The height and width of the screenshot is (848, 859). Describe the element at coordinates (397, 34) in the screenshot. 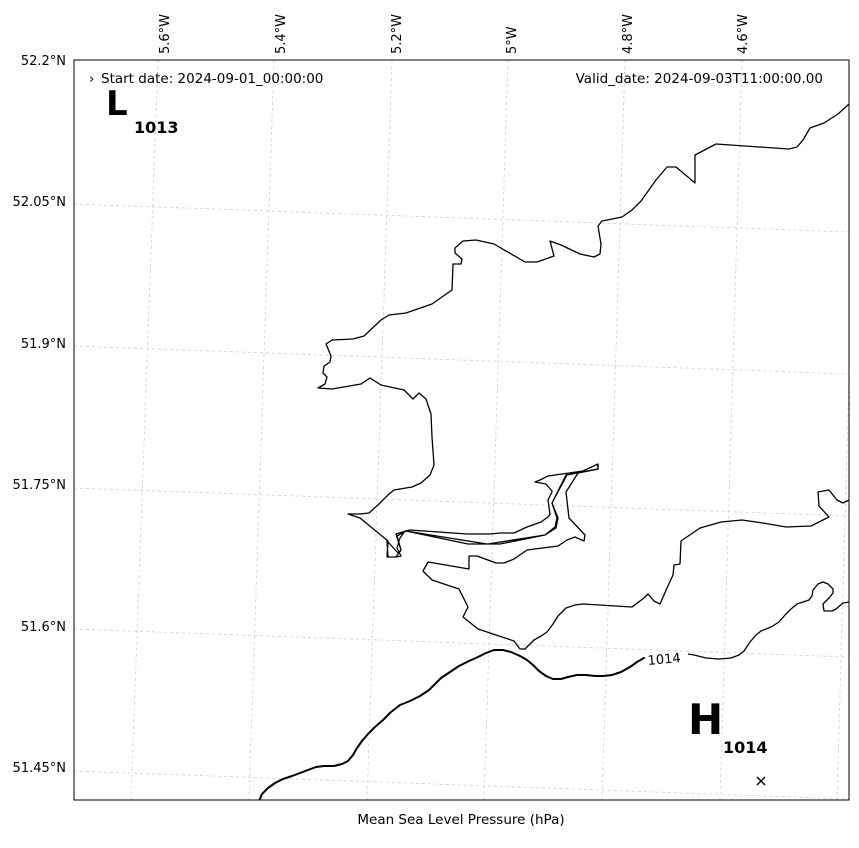

I see `lon-label: 5.2°W` at that location.